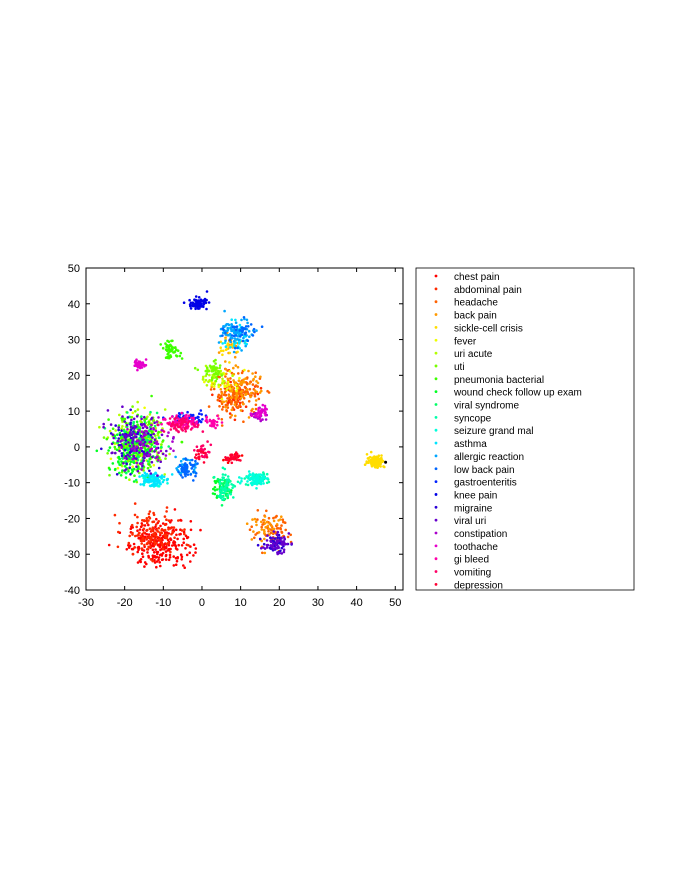 The width and height of the screenshot is (676, 872). What do you see at coordinates (196, 300) in the screenshot?
I see `series-knee-pain` at bounding box center [196, 300].